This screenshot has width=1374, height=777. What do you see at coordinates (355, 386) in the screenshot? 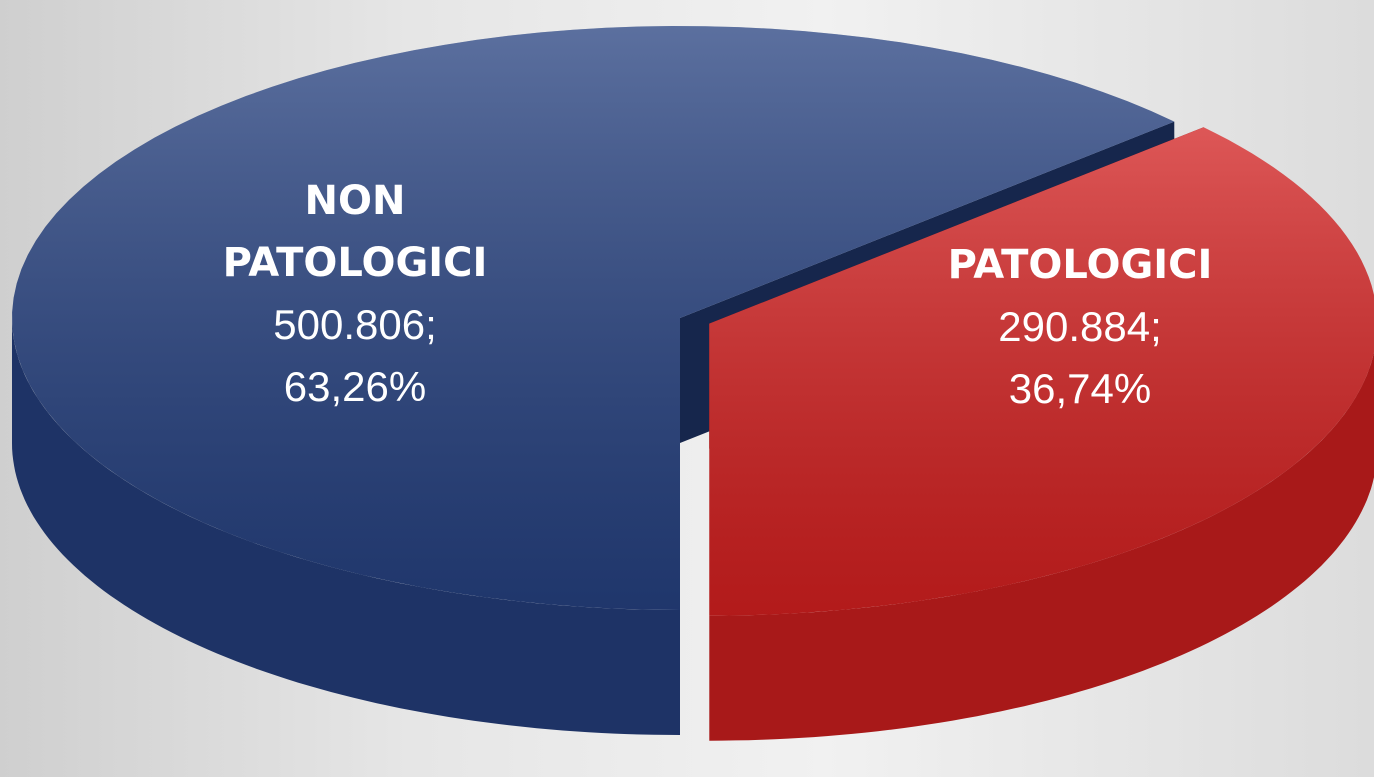
I see `percent-label: 63,26%` at bounding box center [355, 386].